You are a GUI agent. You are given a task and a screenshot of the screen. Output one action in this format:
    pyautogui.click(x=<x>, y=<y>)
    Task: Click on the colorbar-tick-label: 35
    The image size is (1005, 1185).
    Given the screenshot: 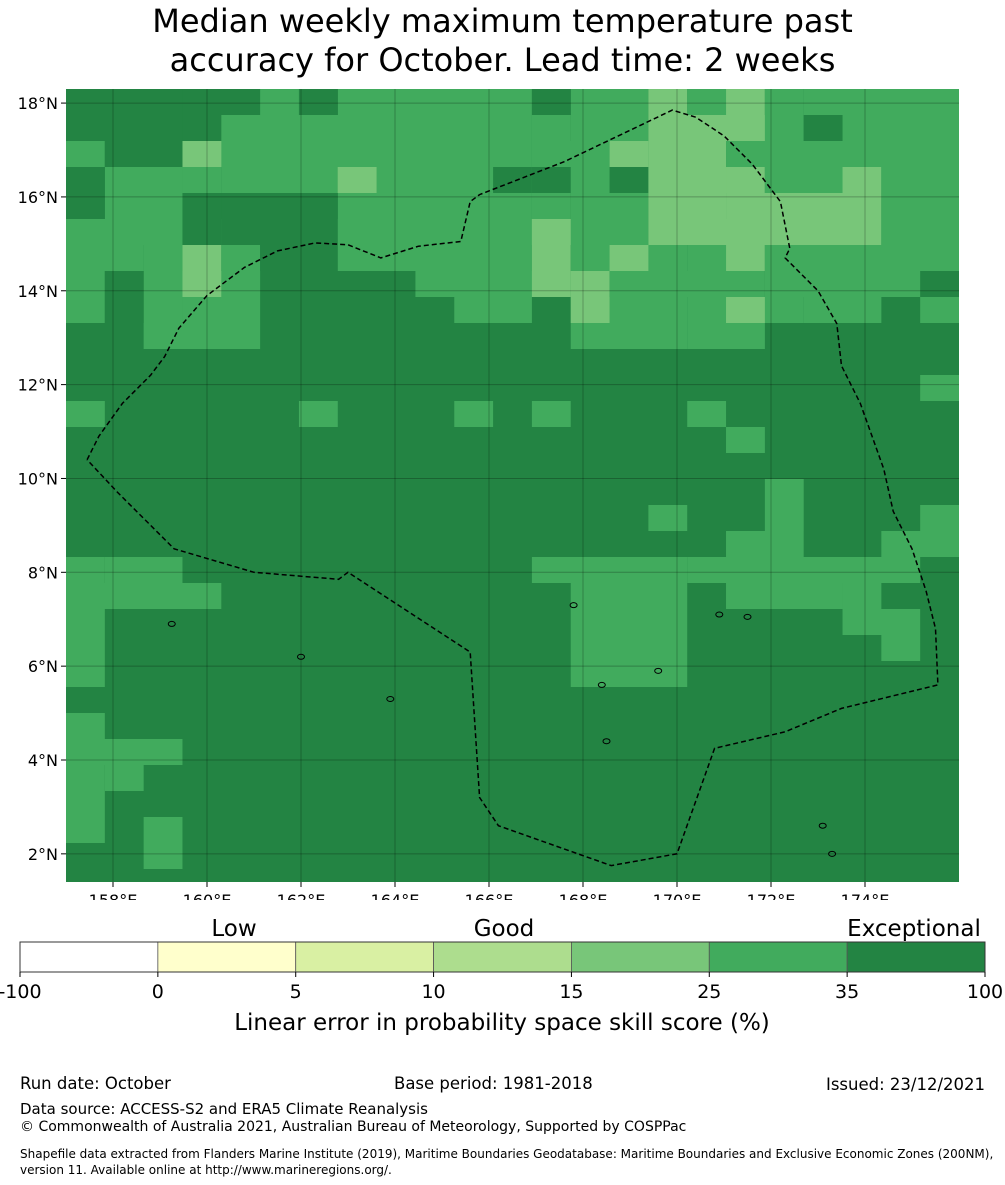 What is the action you would take?
    pyautogui.click(x=847, y=992)
    